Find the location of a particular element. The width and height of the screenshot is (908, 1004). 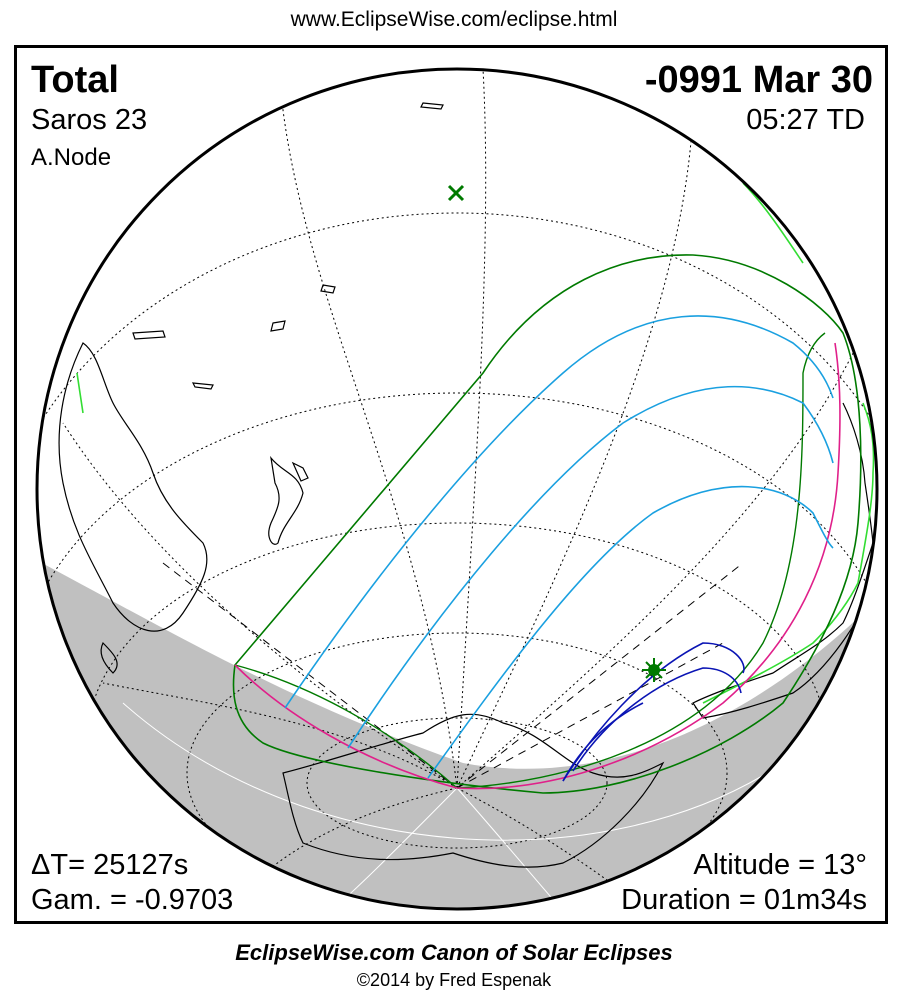

gamma: Gam. = -0.9703 is located at coordinates (132, 900).